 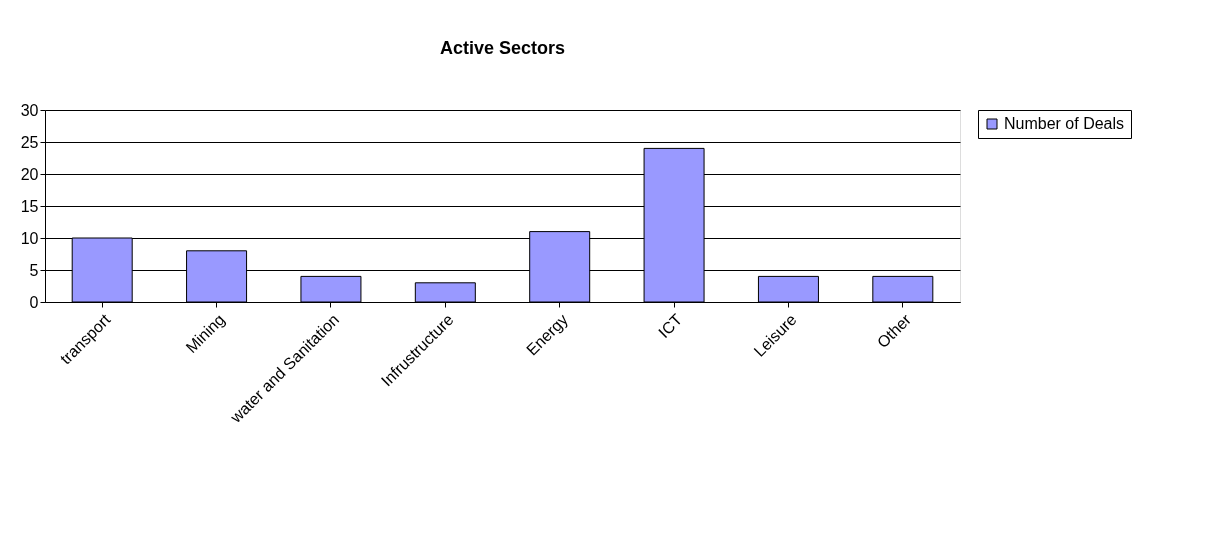 I want to click on y-tick-label: 0, so click(x=34, y=302).